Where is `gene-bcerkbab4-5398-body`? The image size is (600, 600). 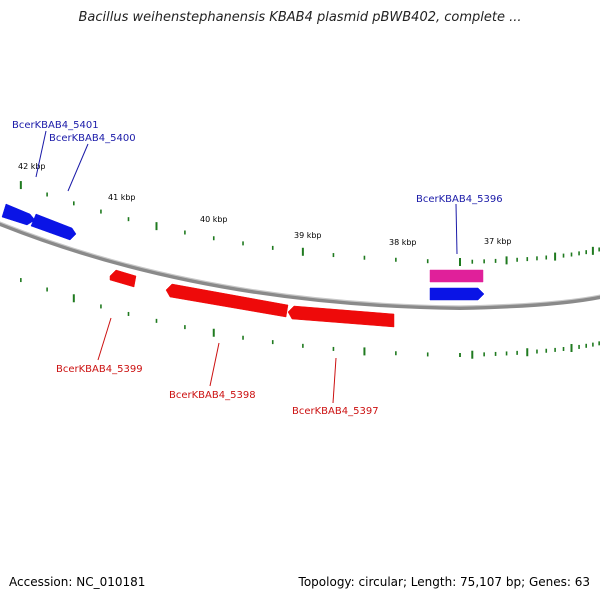 gene-bcerkbab4-5398-body is located at coordinates (227, 300).